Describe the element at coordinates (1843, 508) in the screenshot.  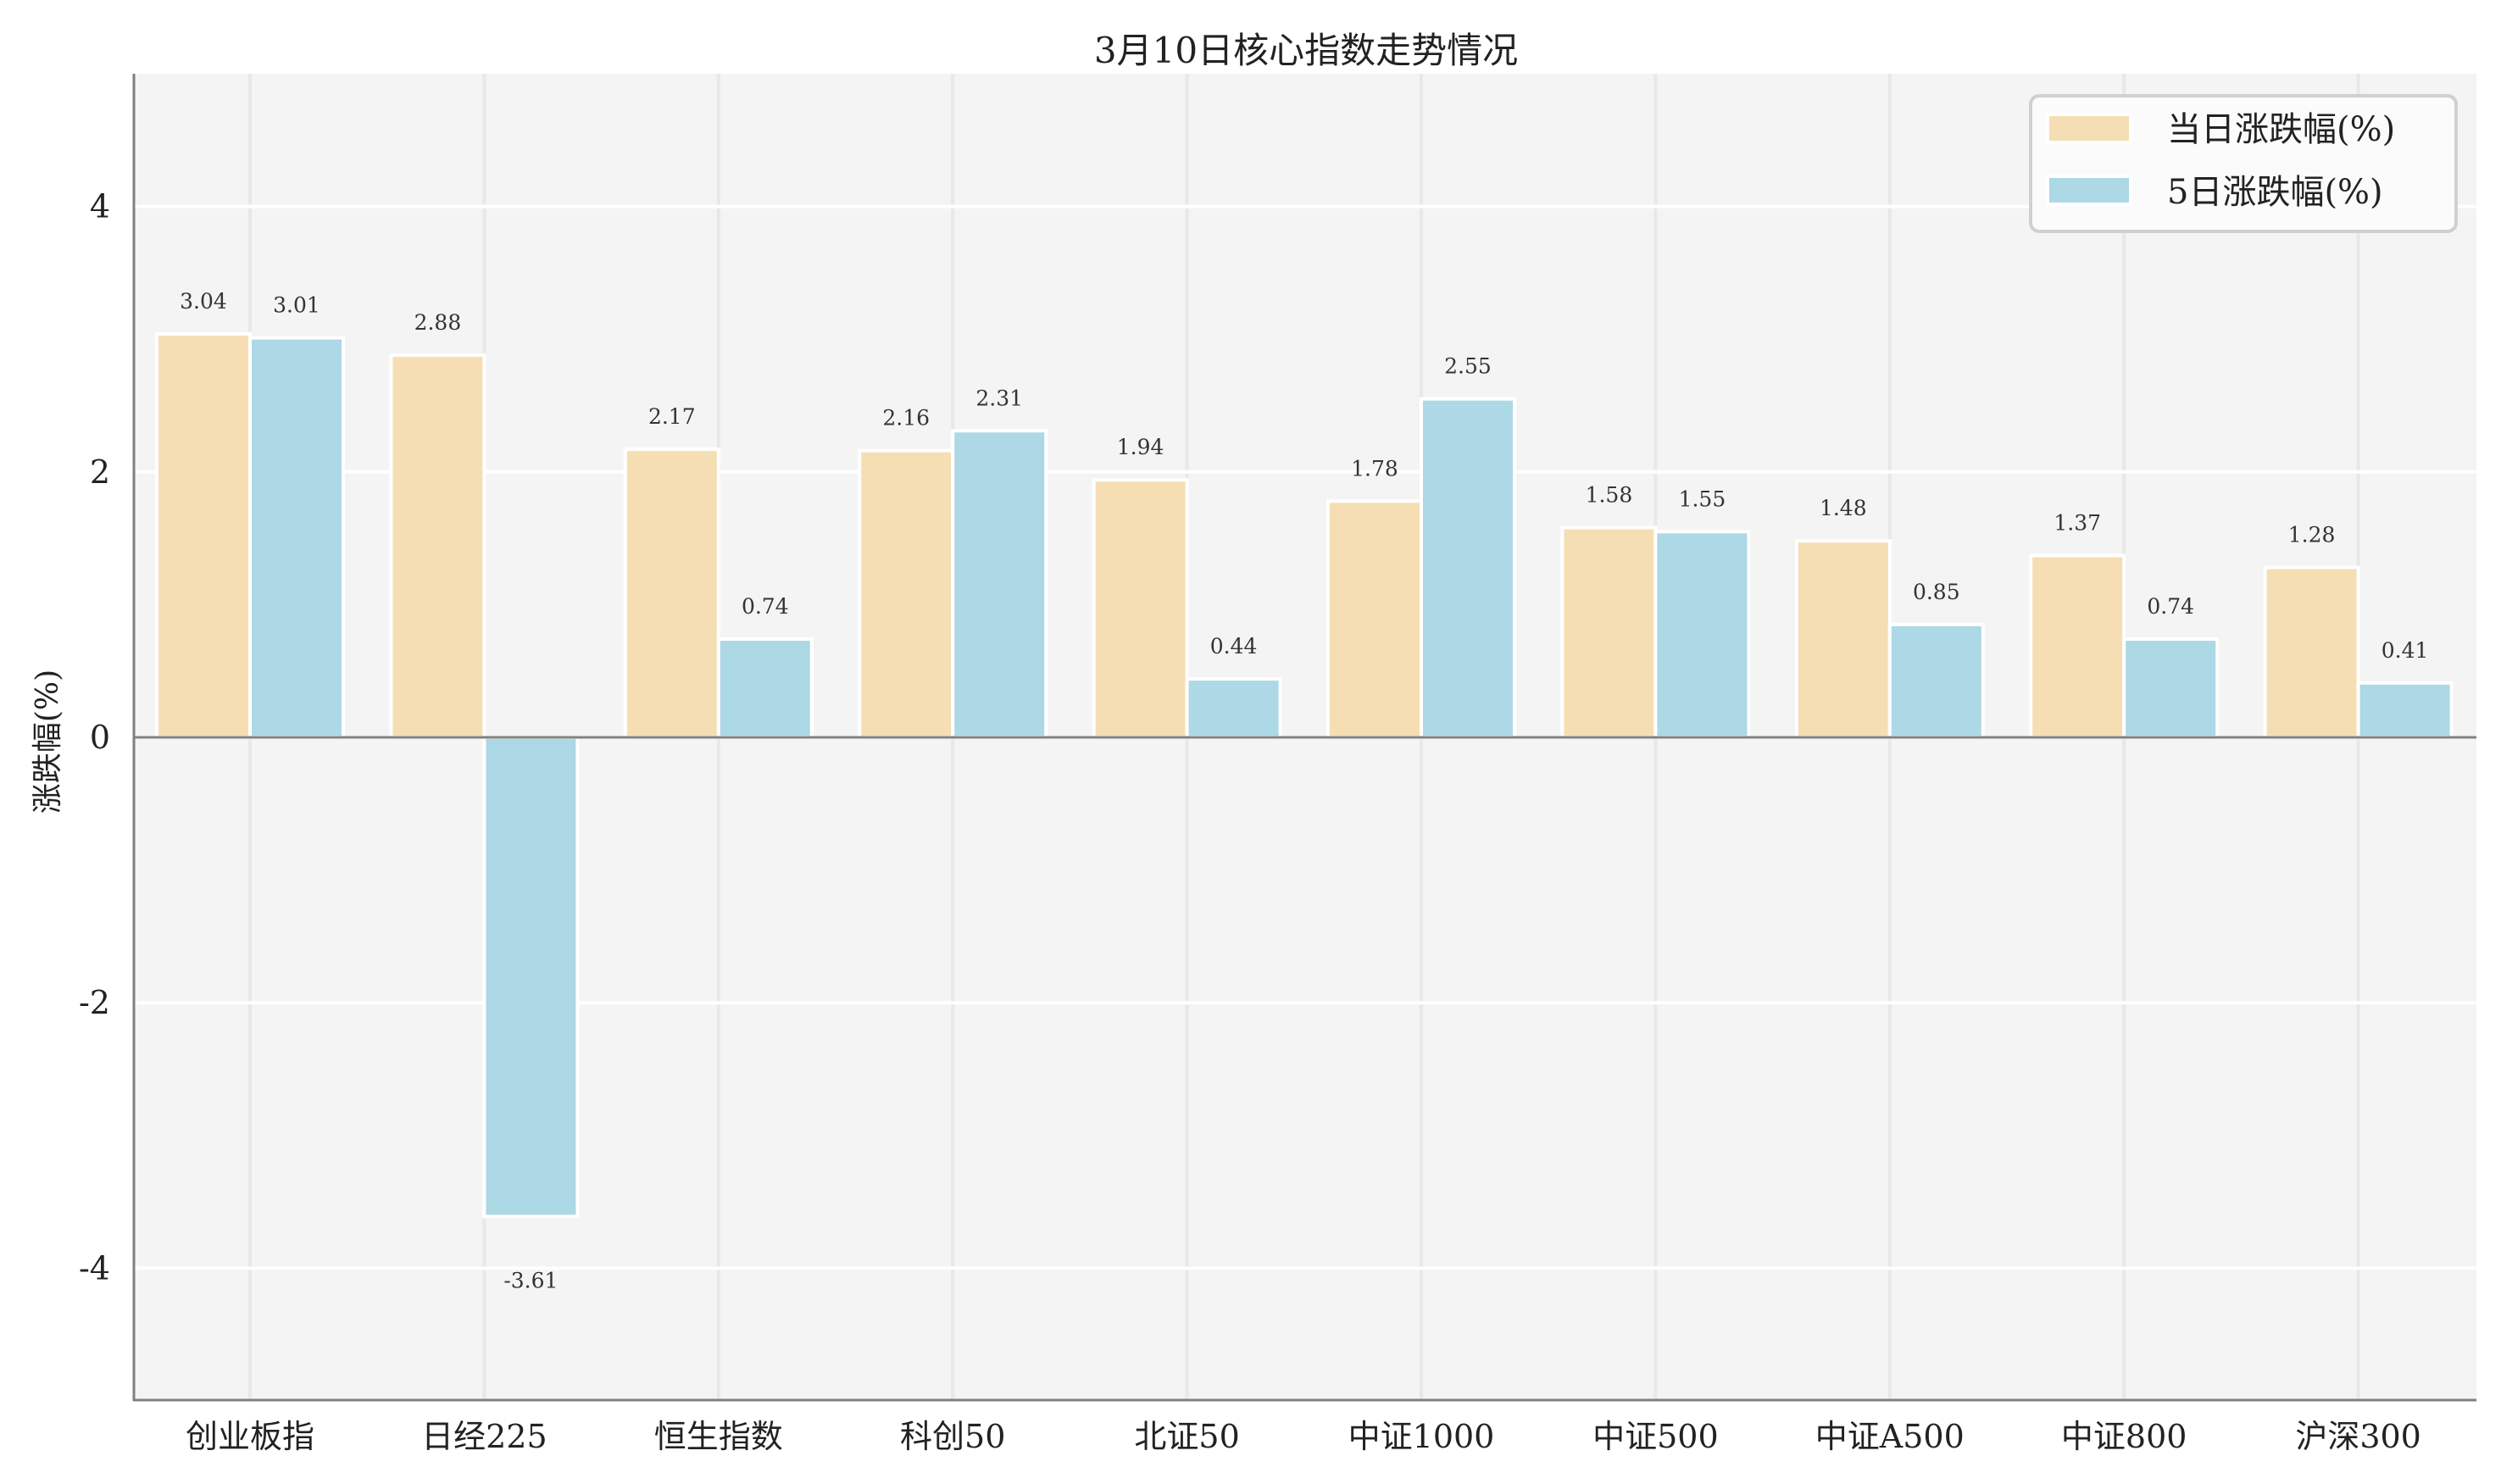
I see `value-label: 1.48` at that location.